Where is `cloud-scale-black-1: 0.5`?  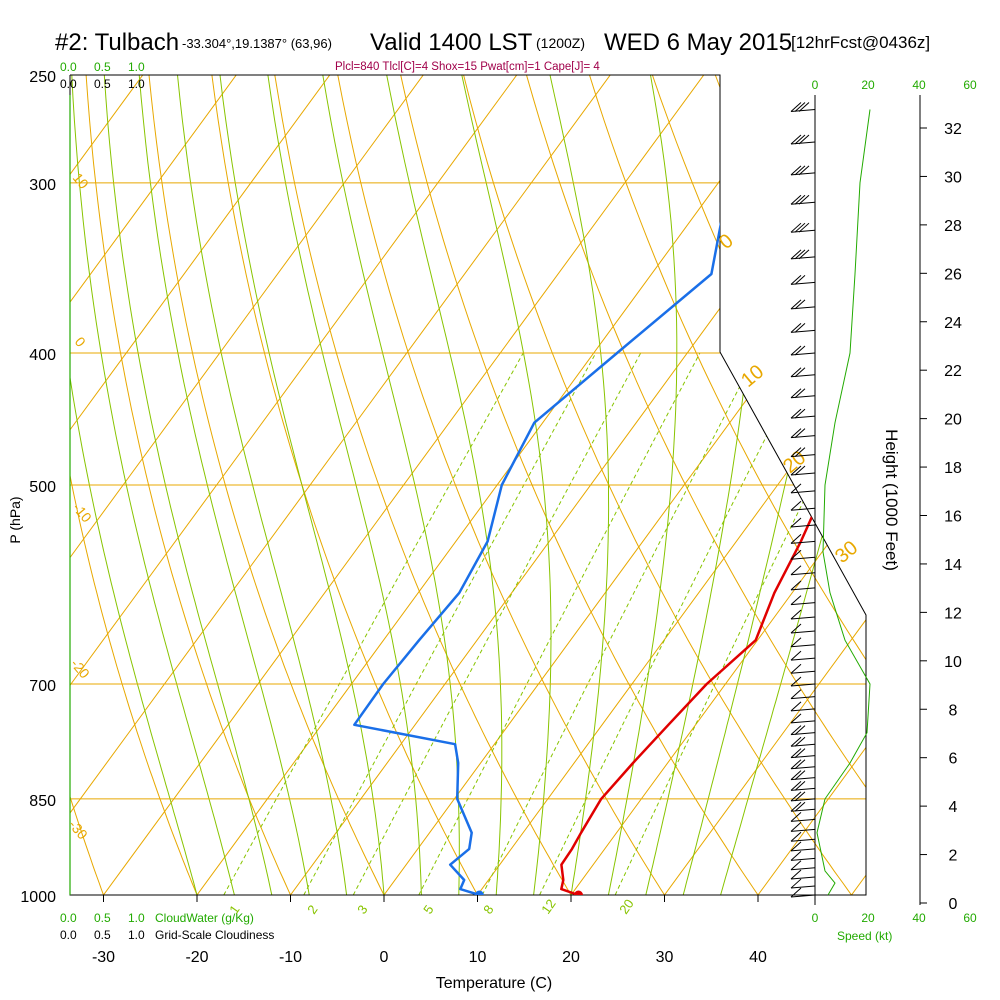
cloud-scale-black-1: 0.5 is located at coordinates (102, 84).